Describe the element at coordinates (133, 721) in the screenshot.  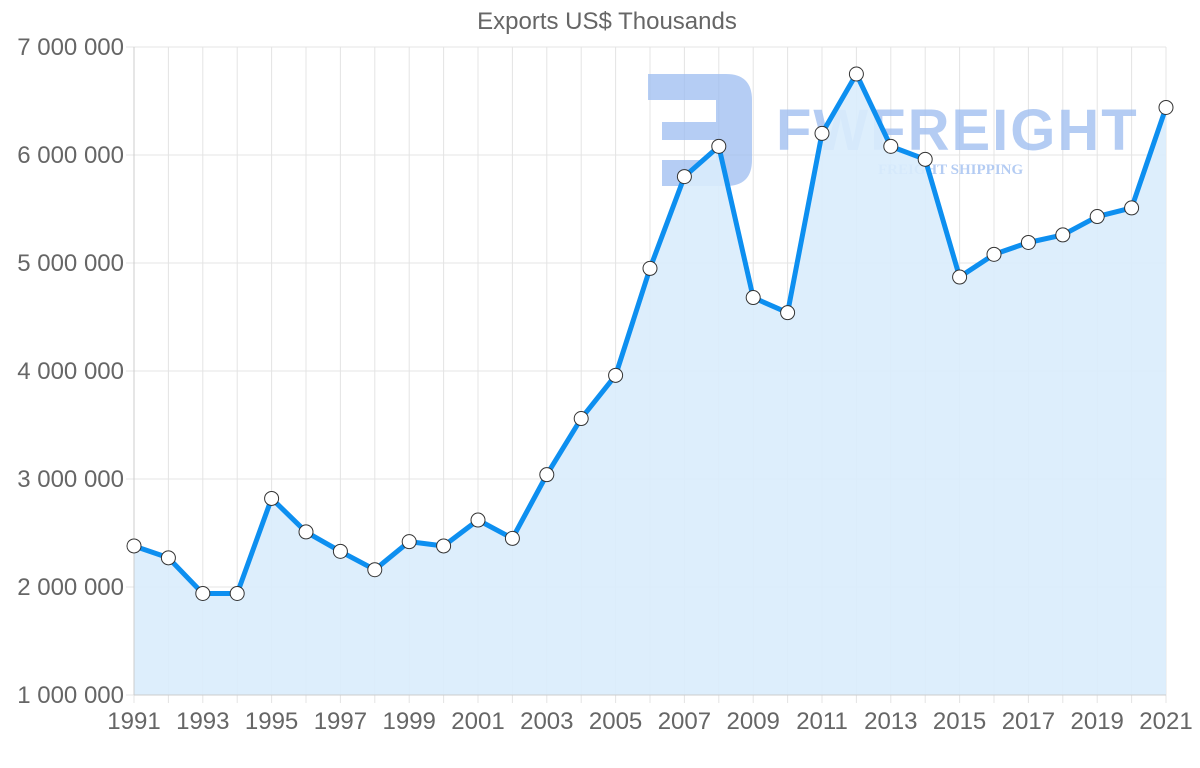
I see `x-tick-label: 1991` at that location.